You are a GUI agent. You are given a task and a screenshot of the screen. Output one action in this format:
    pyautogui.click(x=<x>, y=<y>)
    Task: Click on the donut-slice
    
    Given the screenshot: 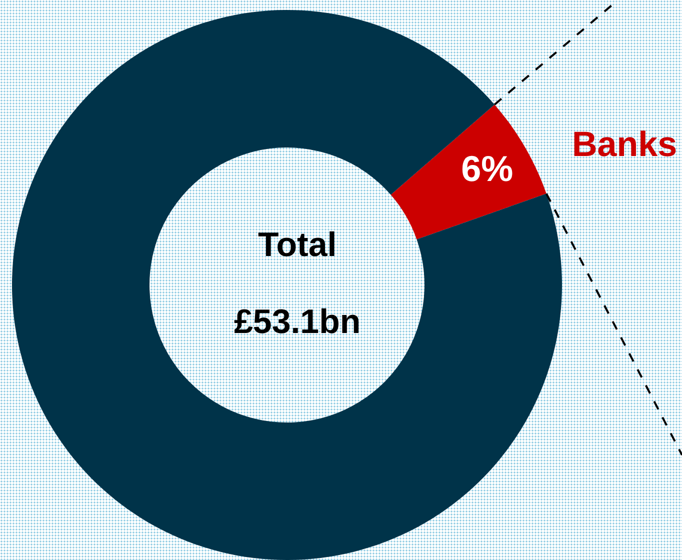 What is the action you would take?
    pyautogui.click(x=468, y=172)
    